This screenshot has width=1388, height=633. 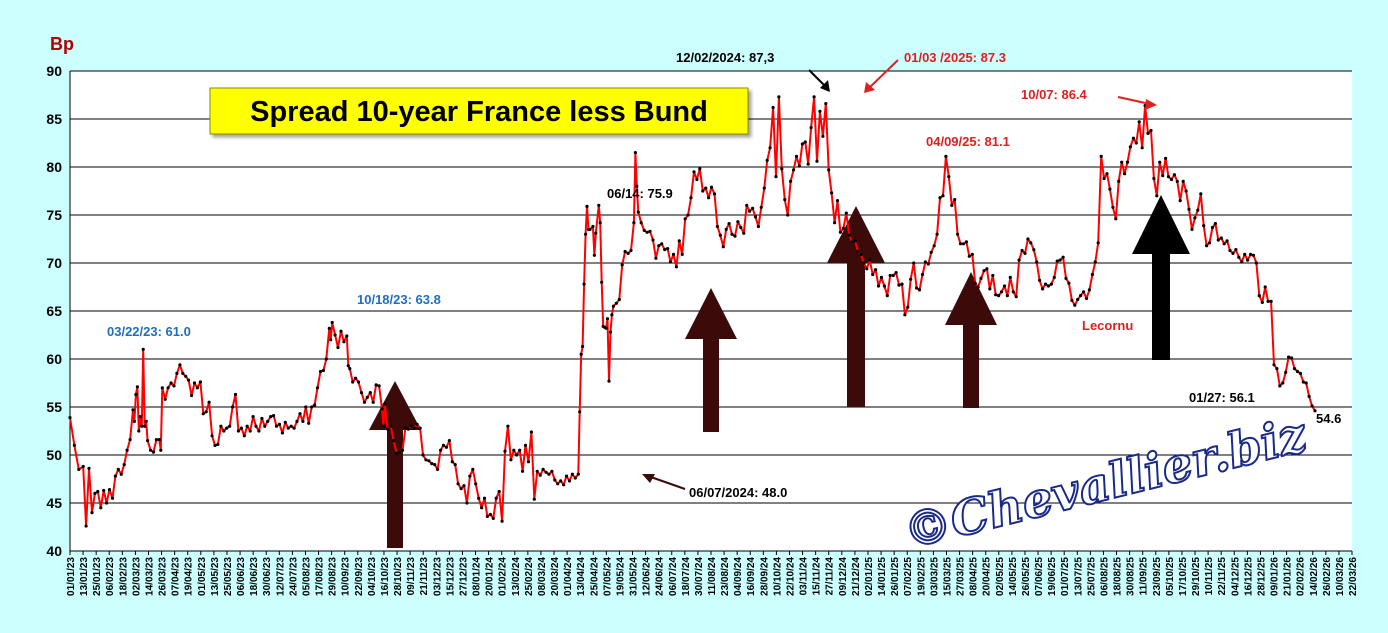 What do you see at coordinates (1026, 576) in the screenshot?
I see `x-tick-label: 26/05/25` at bounding box center [1026, 576].